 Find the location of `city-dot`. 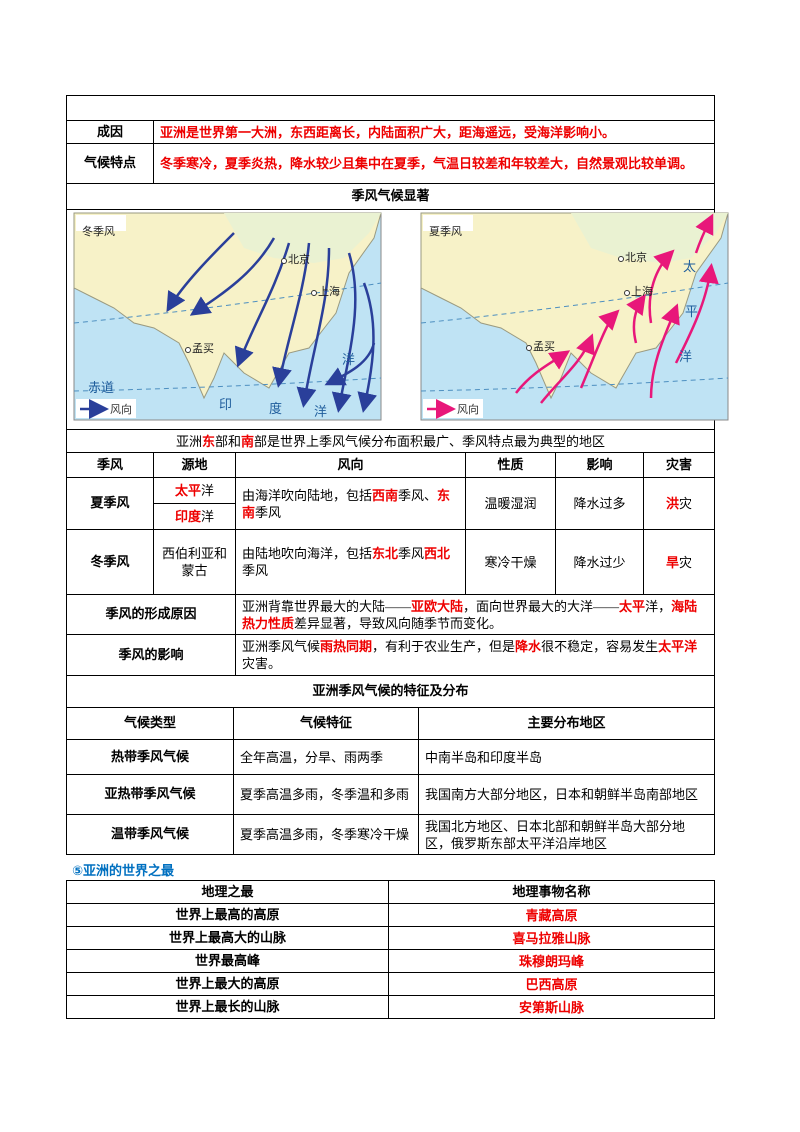

city-dot is located at coordinates (188, 350).